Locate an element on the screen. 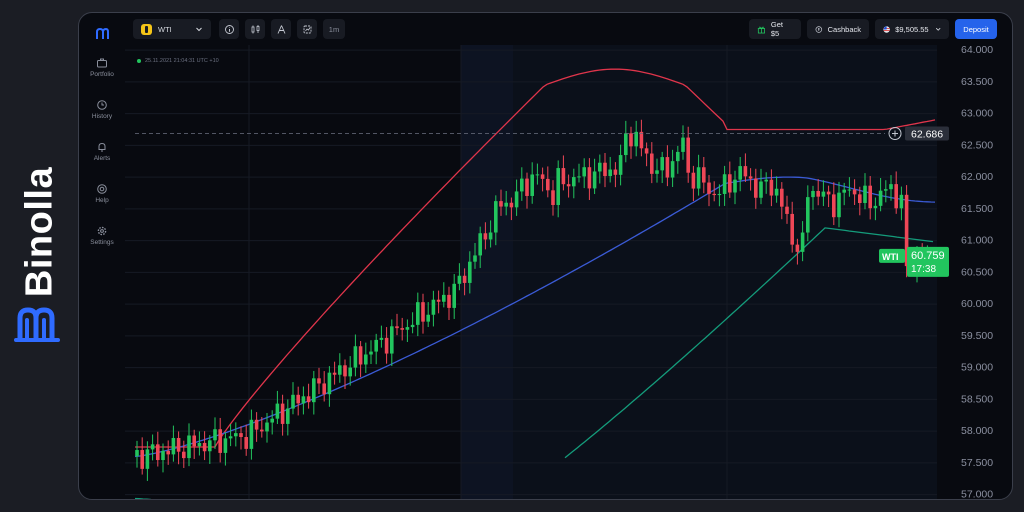 The image size is (1024, 512). balance-value: $9,505.55 is located at coordinates (912, 29).